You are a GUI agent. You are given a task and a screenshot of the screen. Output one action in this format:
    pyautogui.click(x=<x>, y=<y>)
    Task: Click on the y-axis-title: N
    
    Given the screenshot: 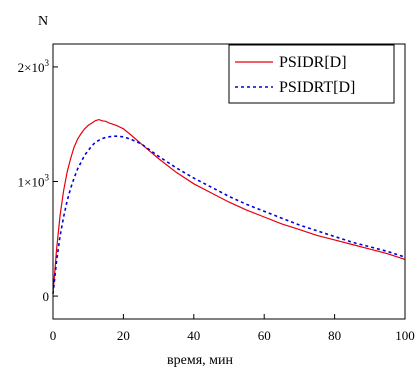 What is the action you would take?
    pyautogui.click(x=43, y=21)
    